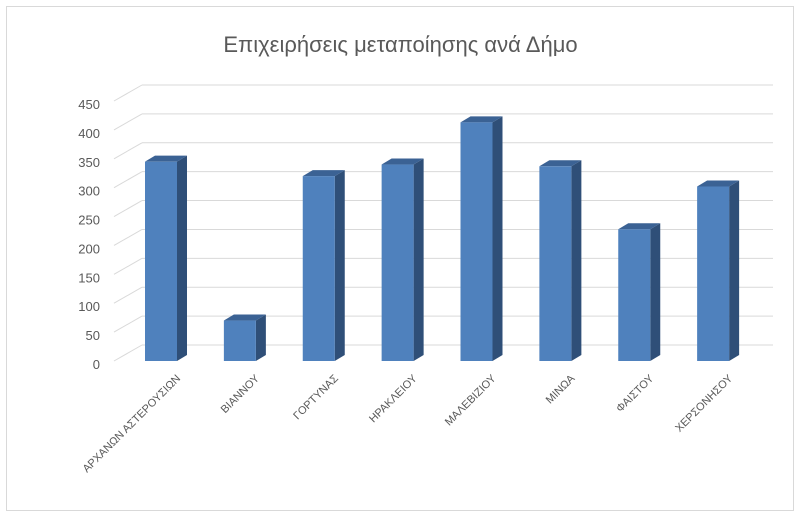 The height and width of the screenshot is (516, 801). I want to click on y-tick-label: 300, so click(89, 191).